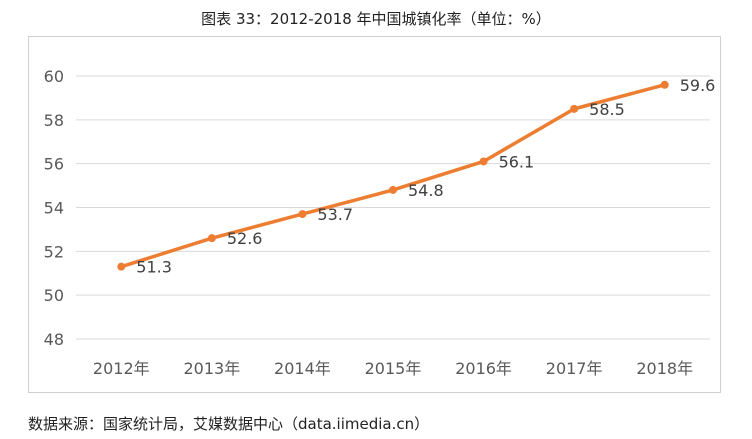 This screenshot has height=439, width=752. I want to click on data-label: 58.5, so click(607, 109).